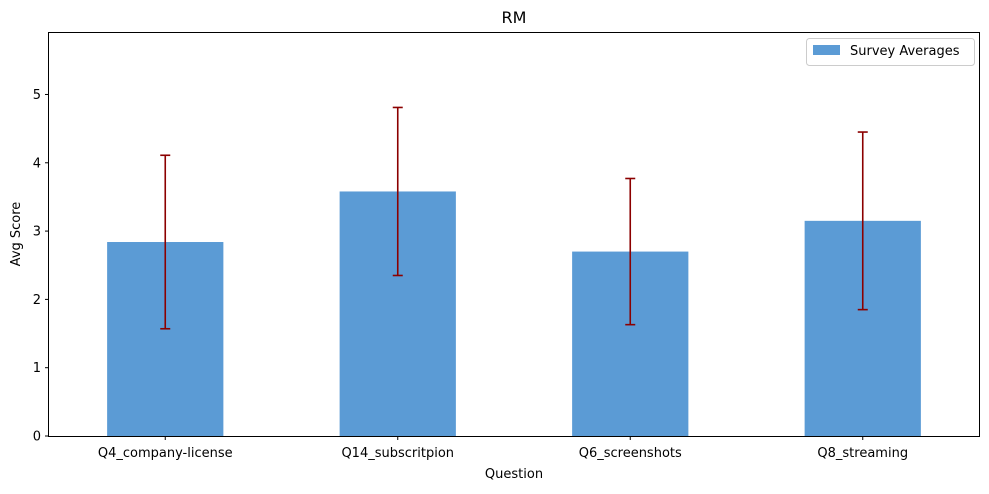  I want to click on legend-frame, so click(890, 52).